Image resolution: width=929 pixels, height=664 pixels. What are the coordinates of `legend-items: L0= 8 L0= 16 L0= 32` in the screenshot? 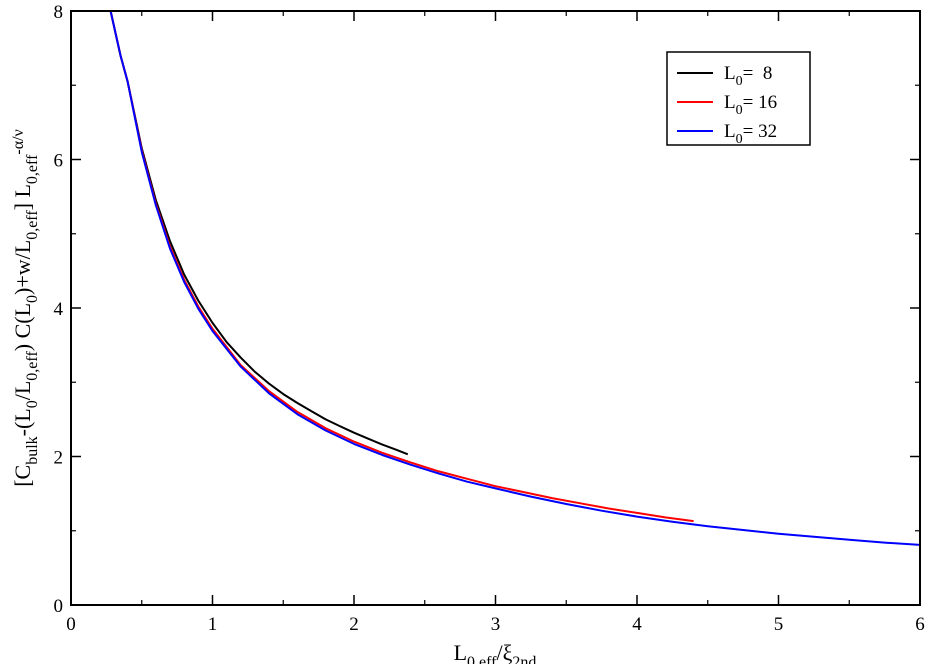 It's located at (727, 105).